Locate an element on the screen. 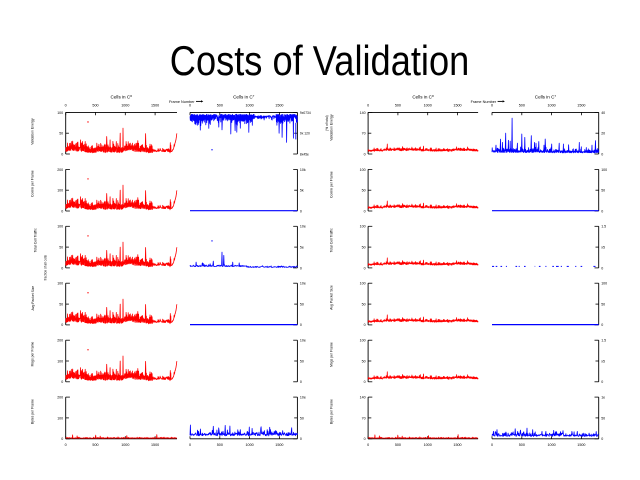 The width and height of the screenshot is (640, 480). svg-text: 20 is located at coordinates (603, 134).